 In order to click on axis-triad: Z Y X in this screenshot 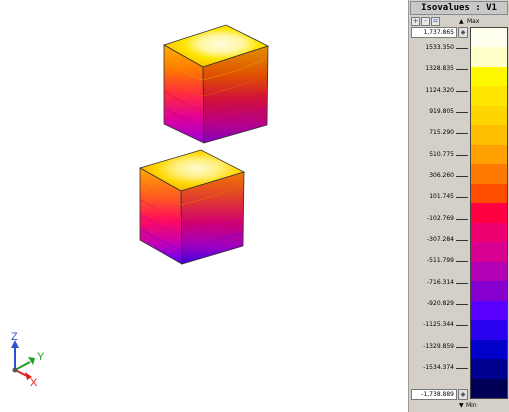, I will do `click(28, 360)`.